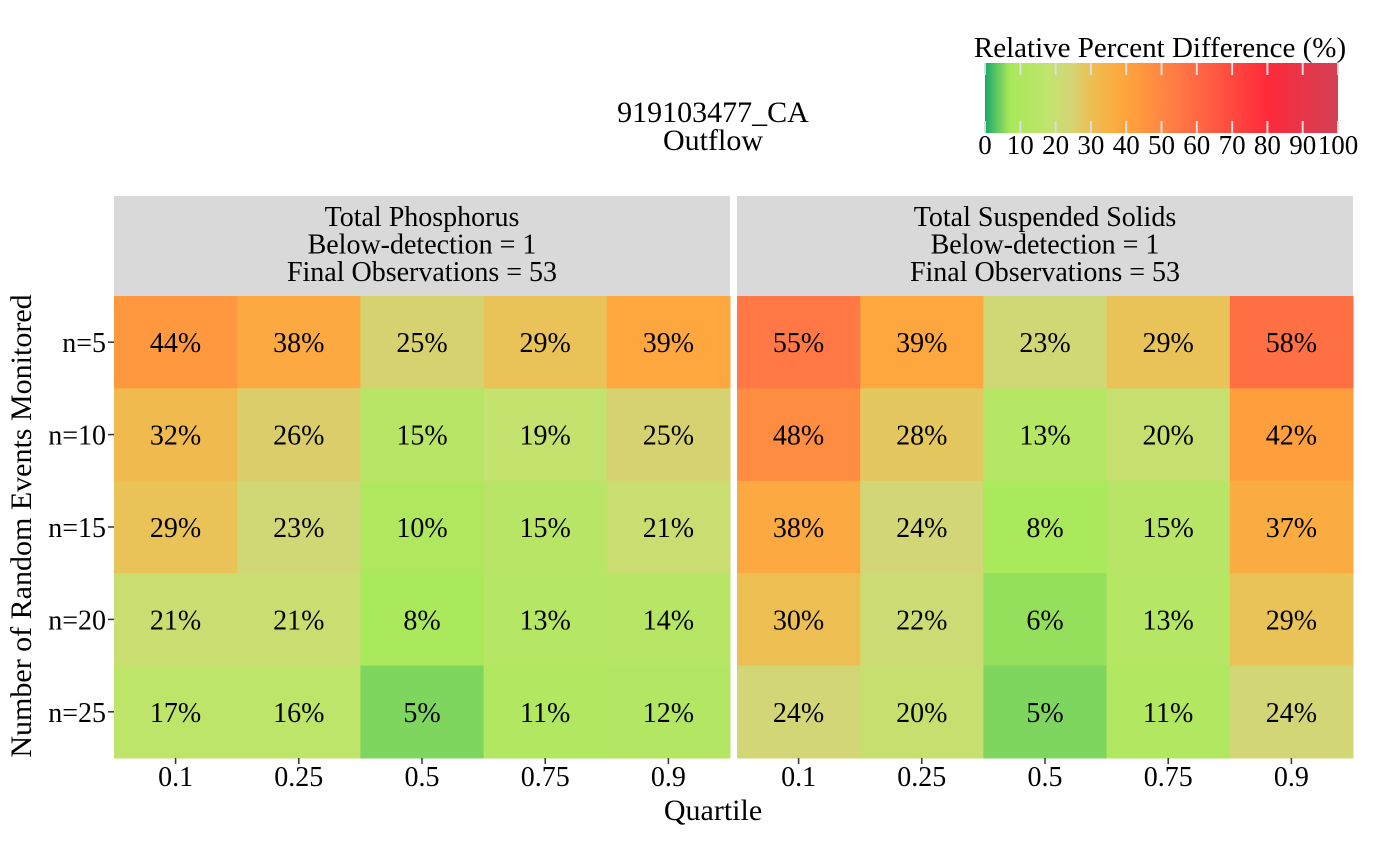 The height and width of the screenshot is (841, 1388). I want to click on y-tick-label: n=25, so click(77, 713).